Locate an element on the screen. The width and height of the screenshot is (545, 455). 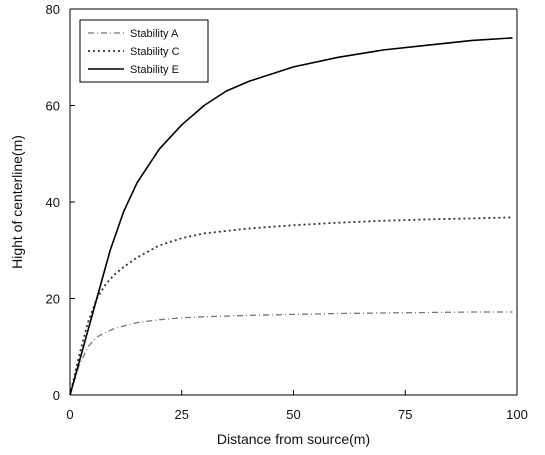
y-axis-title: Hight of centerline(m) is located at coordinates (17, 202).